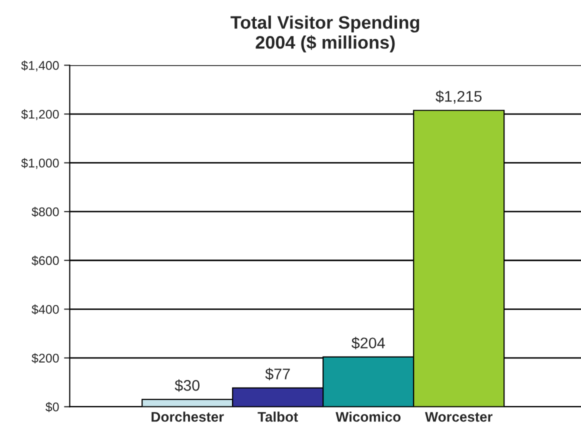 Image resolution: width=581 pixels, height=435 pixels. What do you see at coordinates (325, 34) in the screenshot?
I see `chart-title: Total Visitor Spending 2004 ($ millions)` at bounding box center [325, 34].